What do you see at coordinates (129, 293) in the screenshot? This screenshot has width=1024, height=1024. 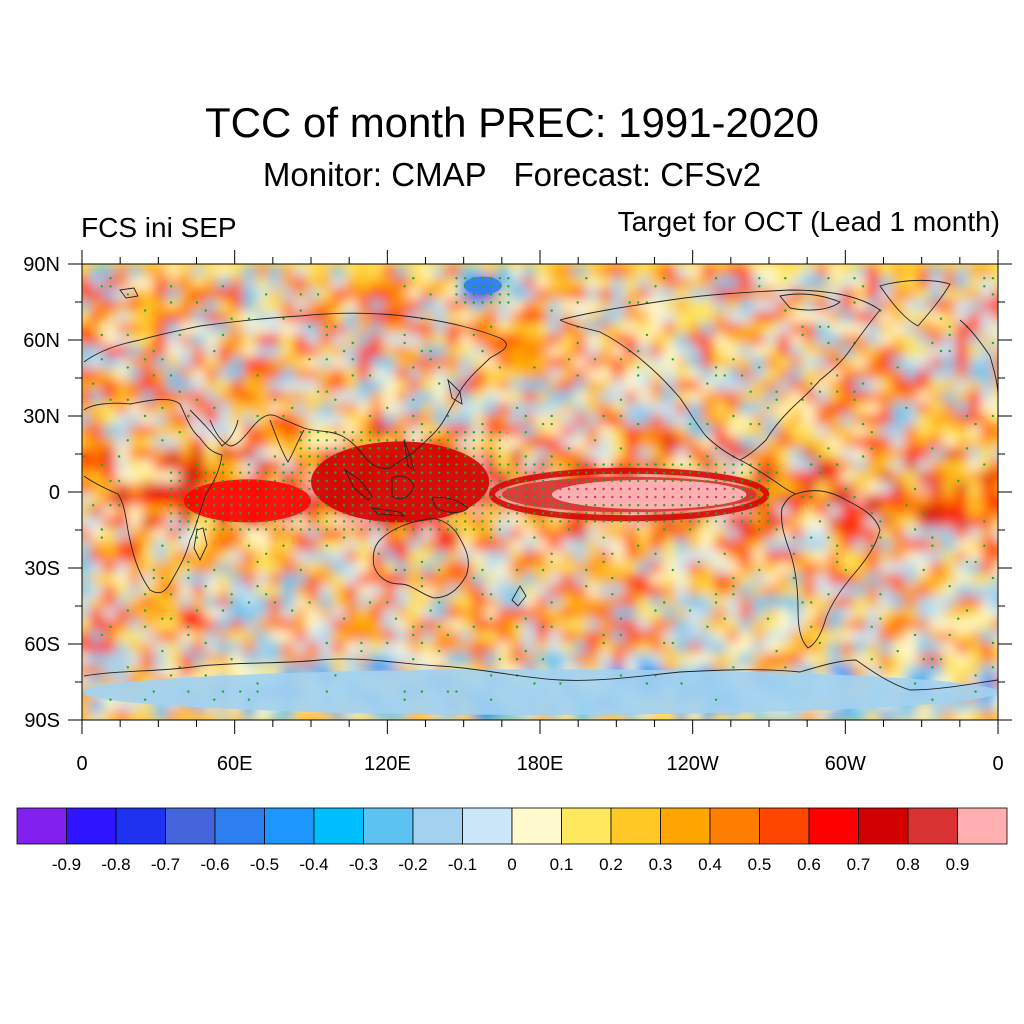 I see `coastline-svalbard` at bounding box center [129, 293].